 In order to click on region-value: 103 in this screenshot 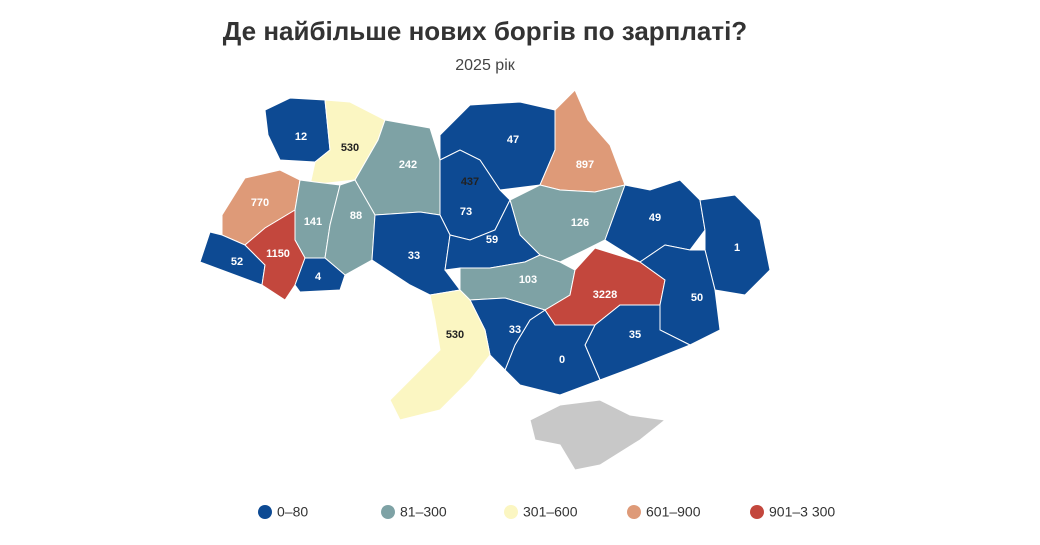, I will do `click(528, 280)`.